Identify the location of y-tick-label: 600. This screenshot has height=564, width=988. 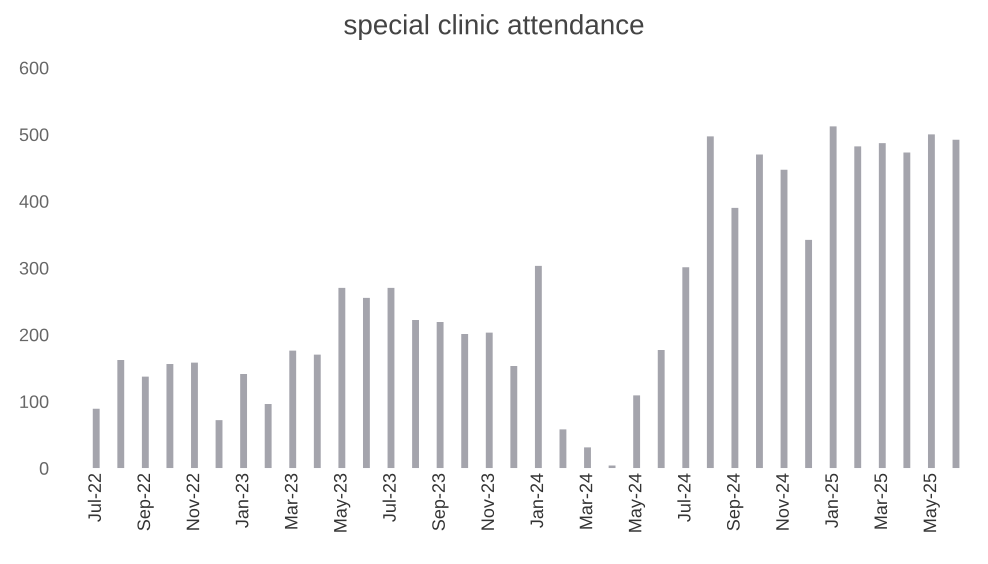
(34, 68).